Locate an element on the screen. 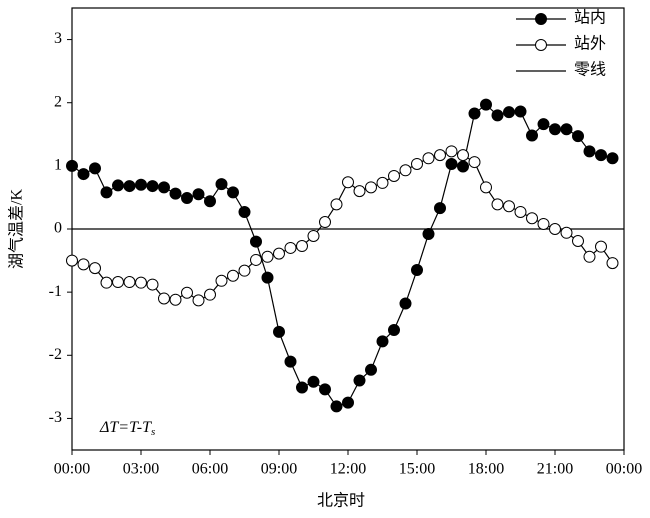 This screenshot has height=518, width=650. y-tick-label: 2 is located at coordinates (58, 101).